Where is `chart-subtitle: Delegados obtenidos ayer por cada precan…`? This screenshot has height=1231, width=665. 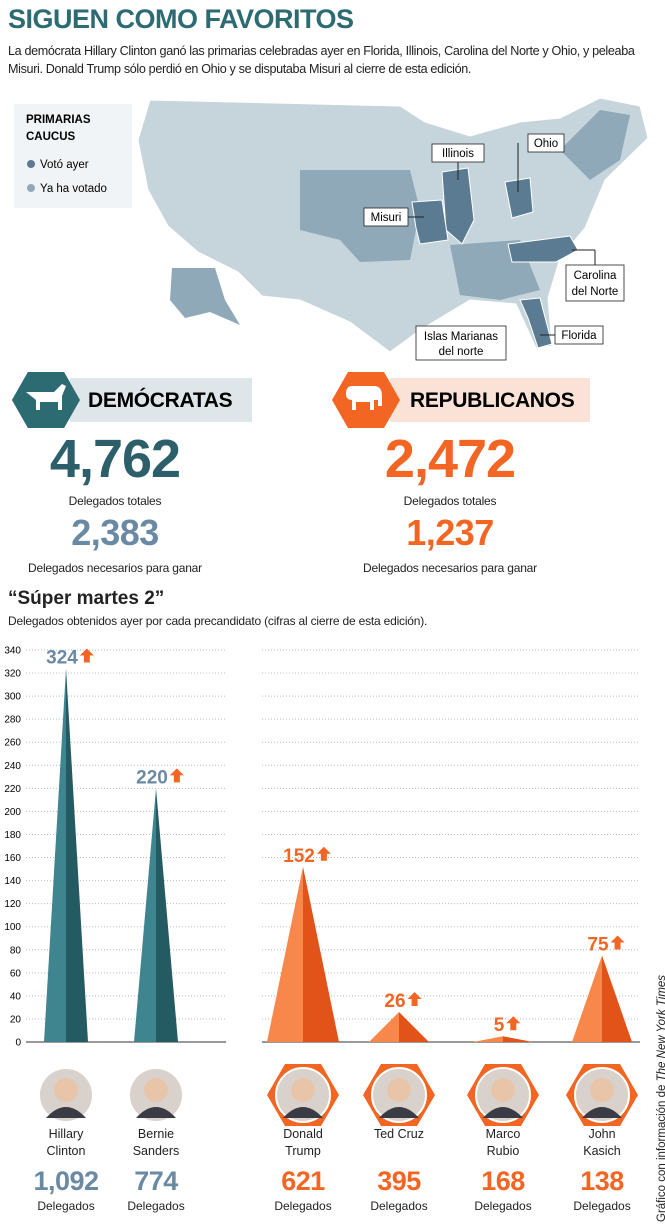 chart-subtitle: Delegados obtenidos ayer por cada precan… is located at coordinates (218, 621).